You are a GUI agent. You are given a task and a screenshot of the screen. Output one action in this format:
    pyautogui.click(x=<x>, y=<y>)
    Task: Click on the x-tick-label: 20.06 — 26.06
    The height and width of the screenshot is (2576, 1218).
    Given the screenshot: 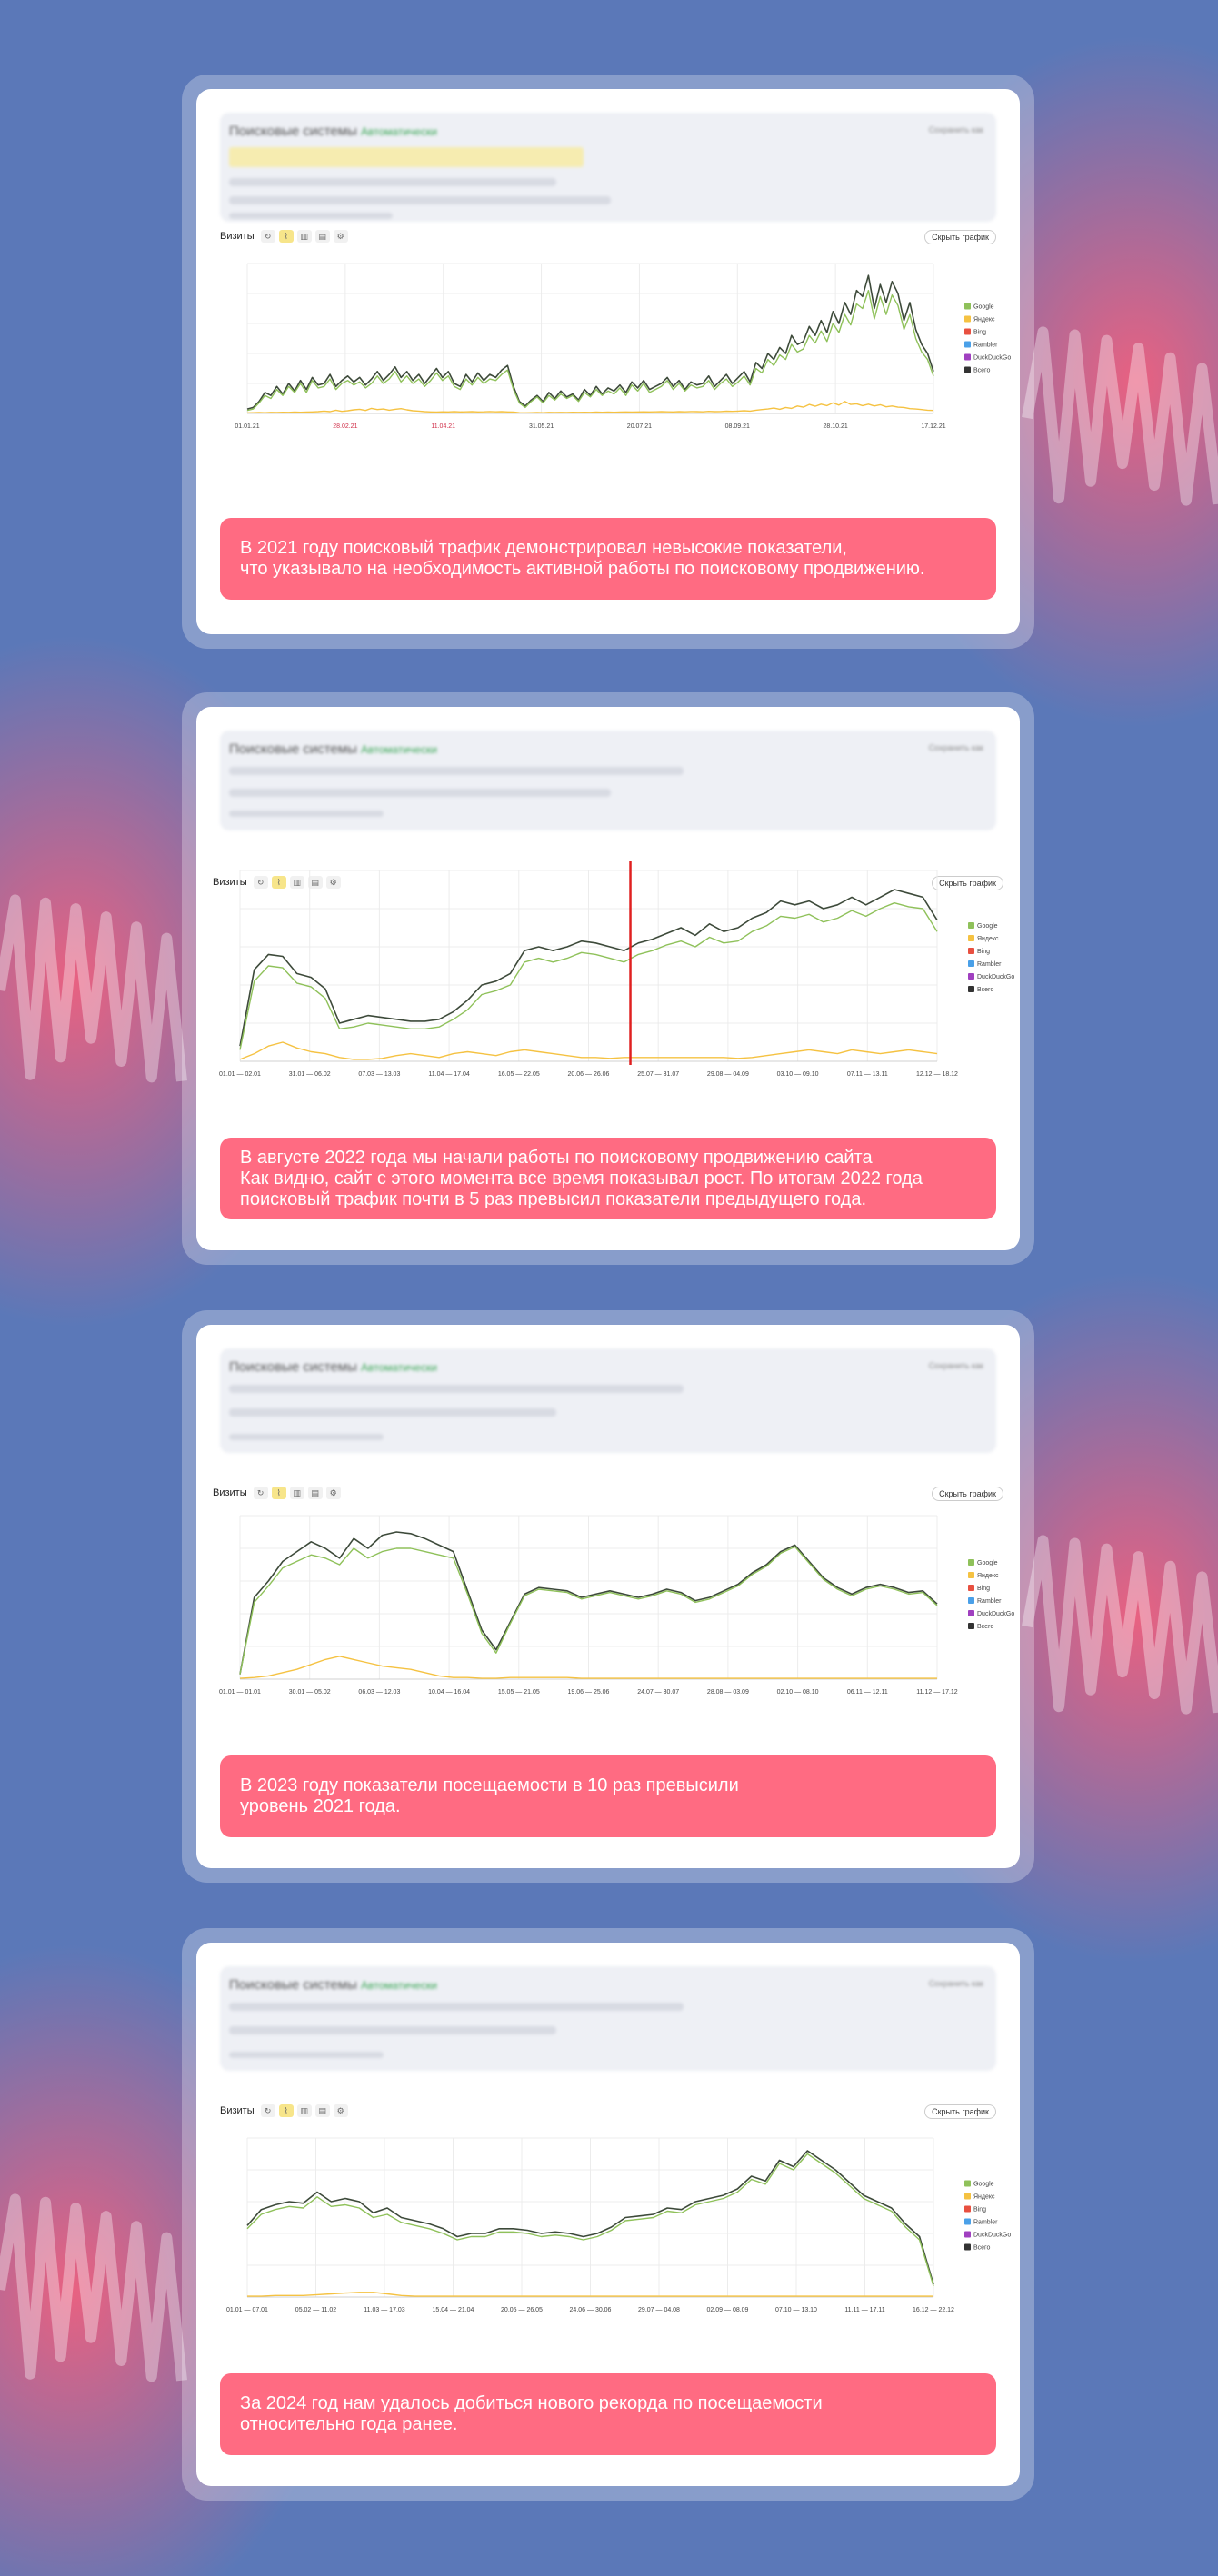 What is the action you would take?
    pyautogui.click(x=589, y=1075)
    